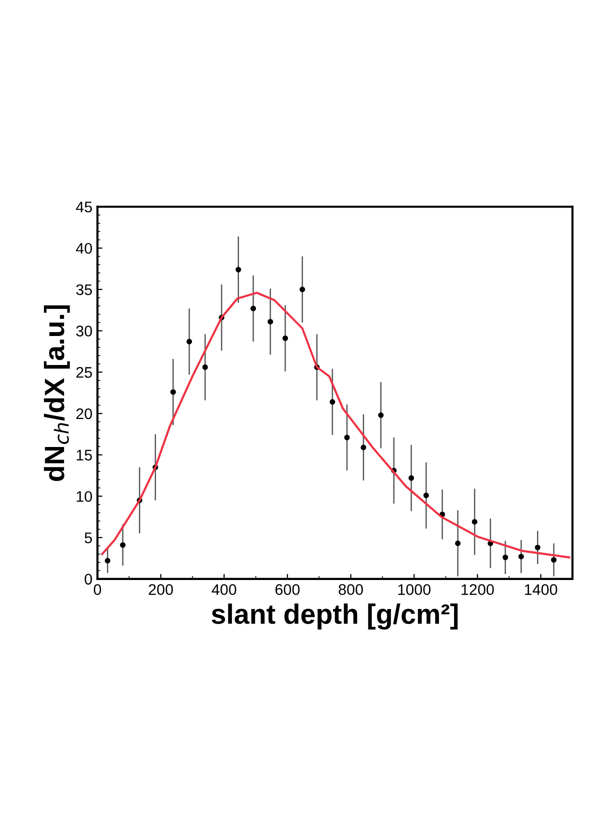 The image size is (609, 827). What do you see at coordinates (57, 393) in the screenshot?
I see `y-axis-title: dN$_{ch}$/dX [a.u.]` at bounding box center [57, 393].